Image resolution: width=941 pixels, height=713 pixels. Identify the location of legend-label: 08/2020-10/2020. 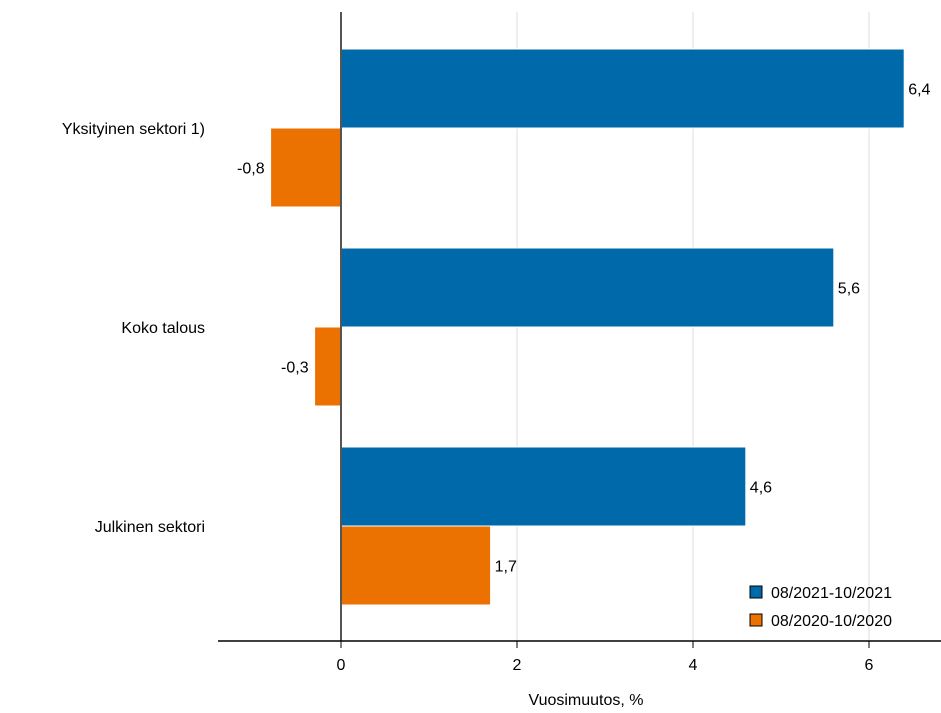
(831, 621).